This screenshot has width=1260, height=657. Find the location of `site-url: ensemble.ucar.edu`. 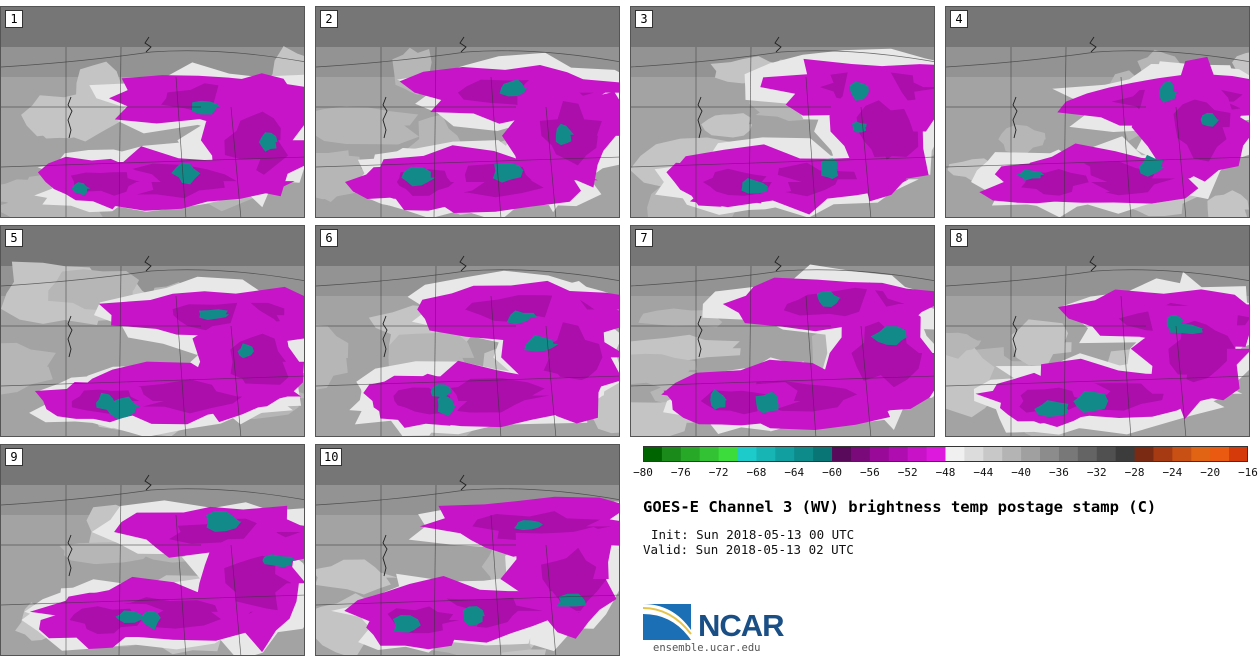

site-url: ensemble.ucar.edu is located at coordinates (707, 648).